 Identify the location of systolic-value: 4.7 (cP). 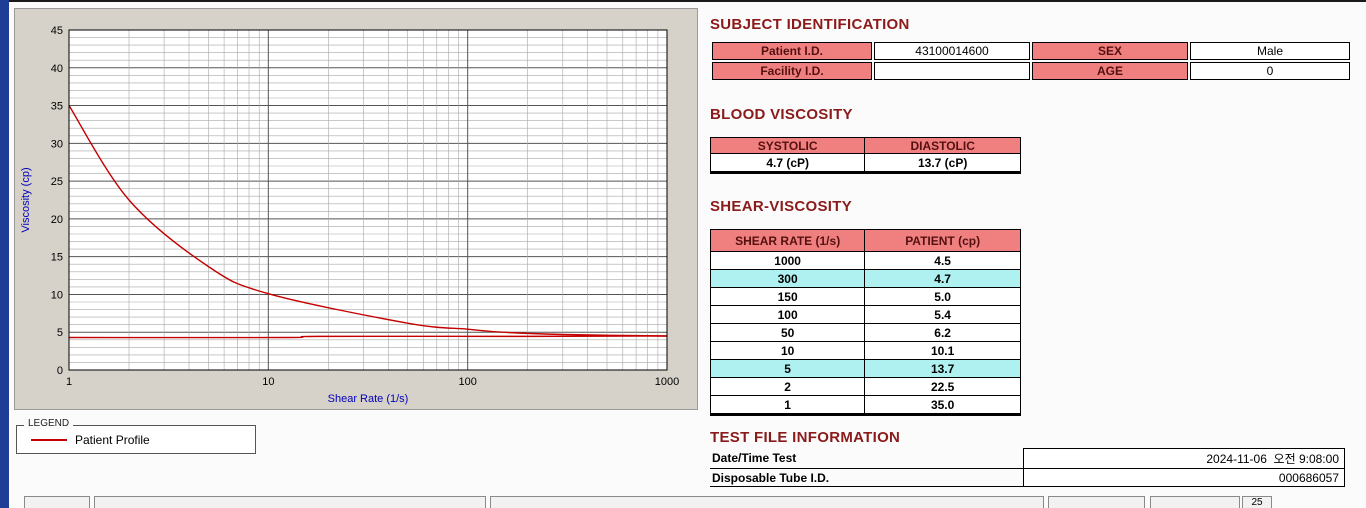
(787, 163).